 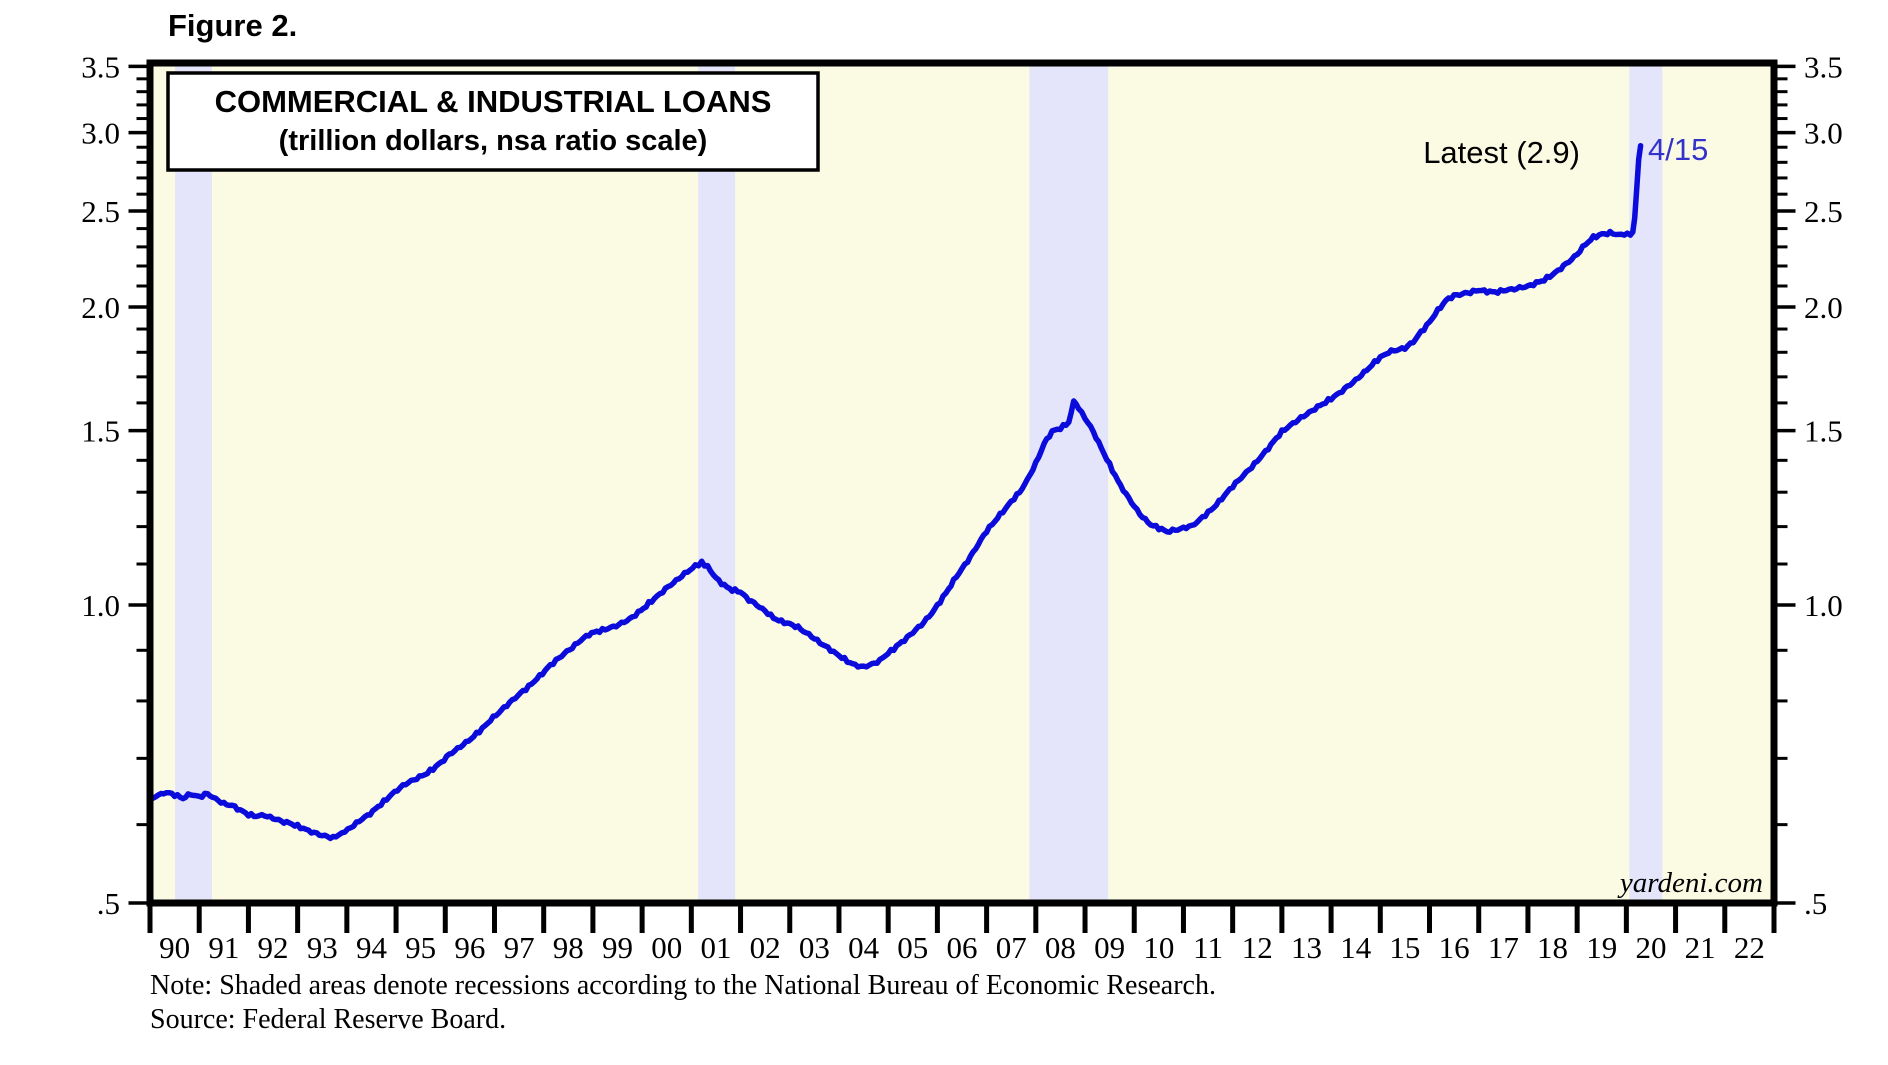 I want to click on x-axis-year-label: 12, so click(x=1257, y=947).